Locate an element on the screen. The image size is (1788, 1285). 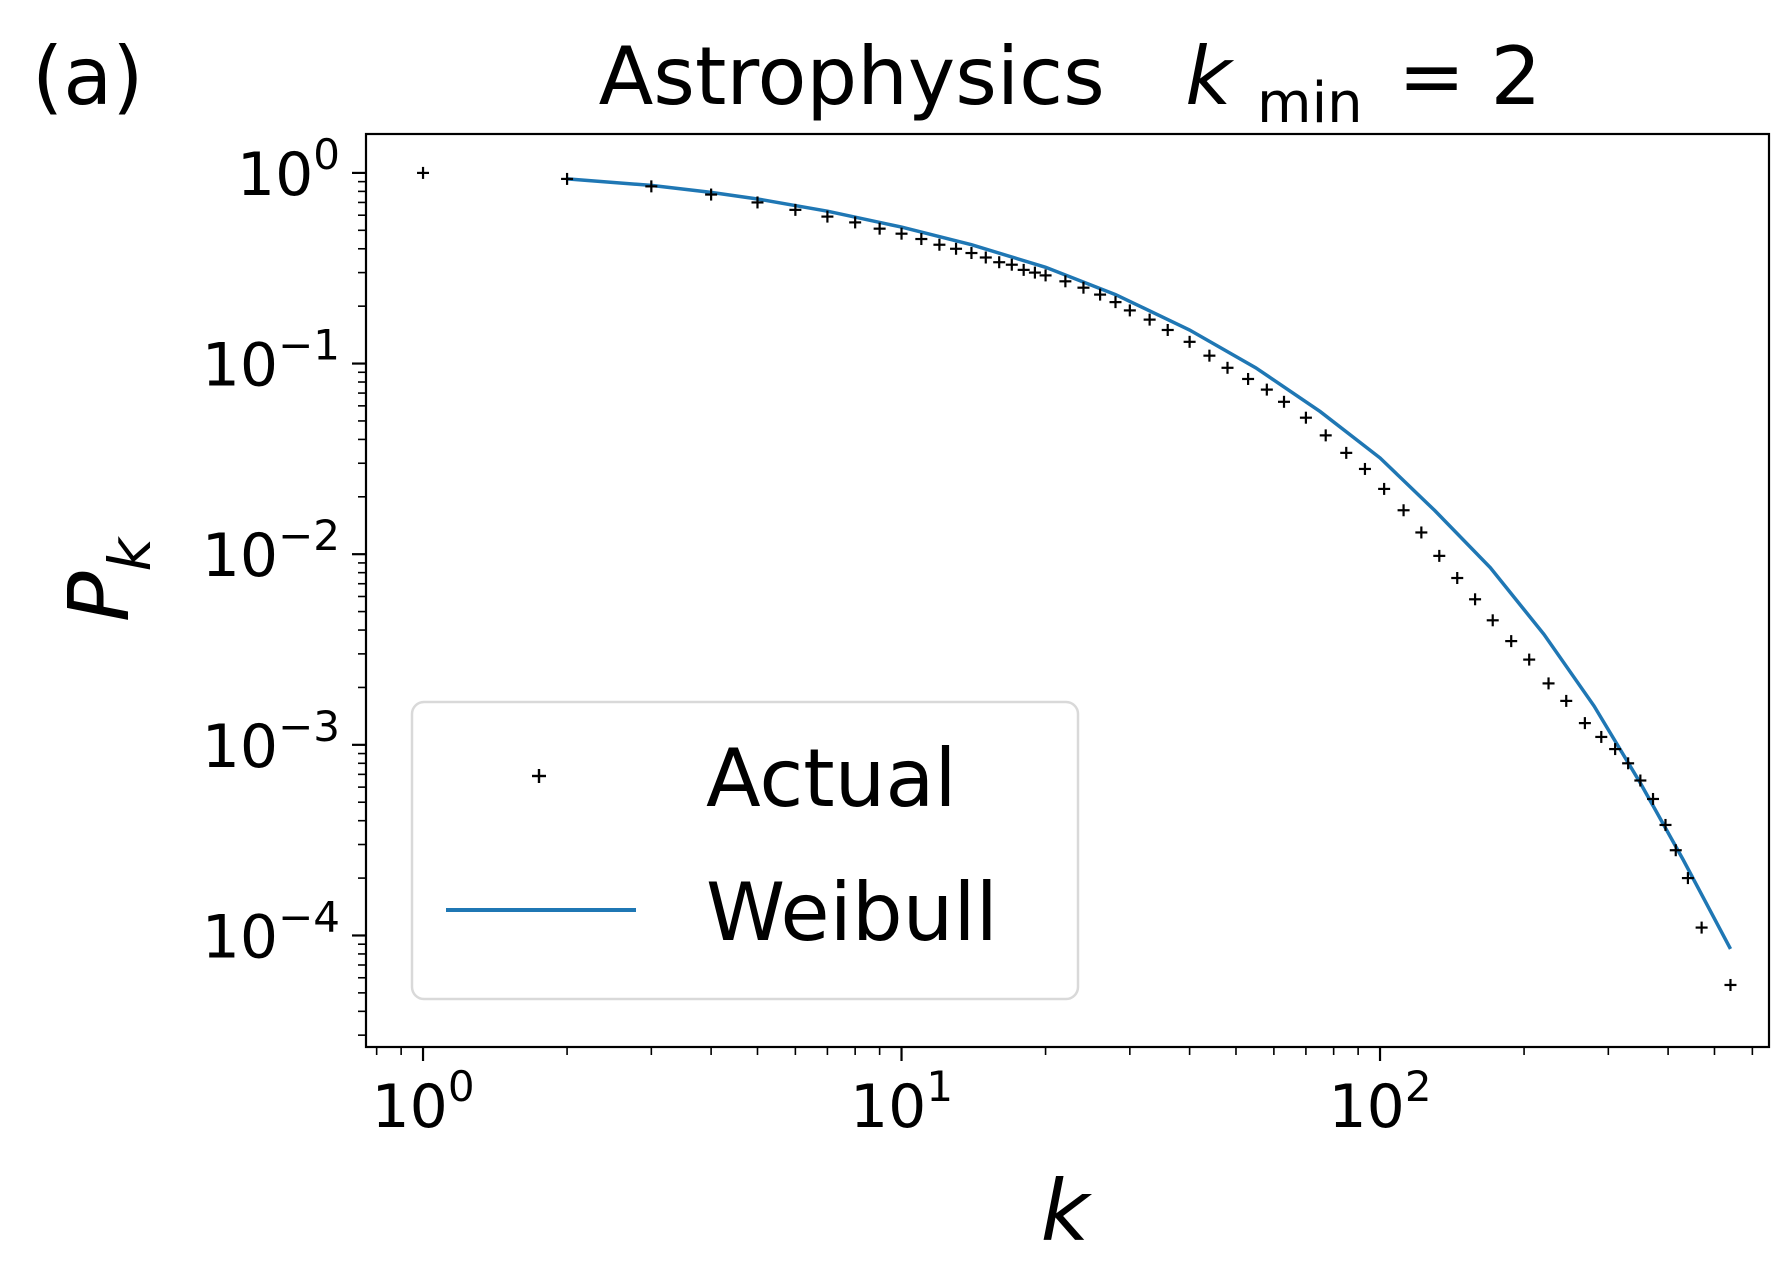
chart-title-eq: = 2 is located at coordinates (1469, 76).